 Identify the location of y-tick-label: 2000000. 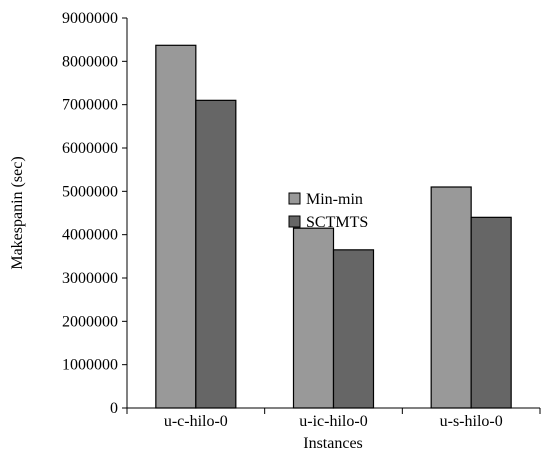
(90, 321).